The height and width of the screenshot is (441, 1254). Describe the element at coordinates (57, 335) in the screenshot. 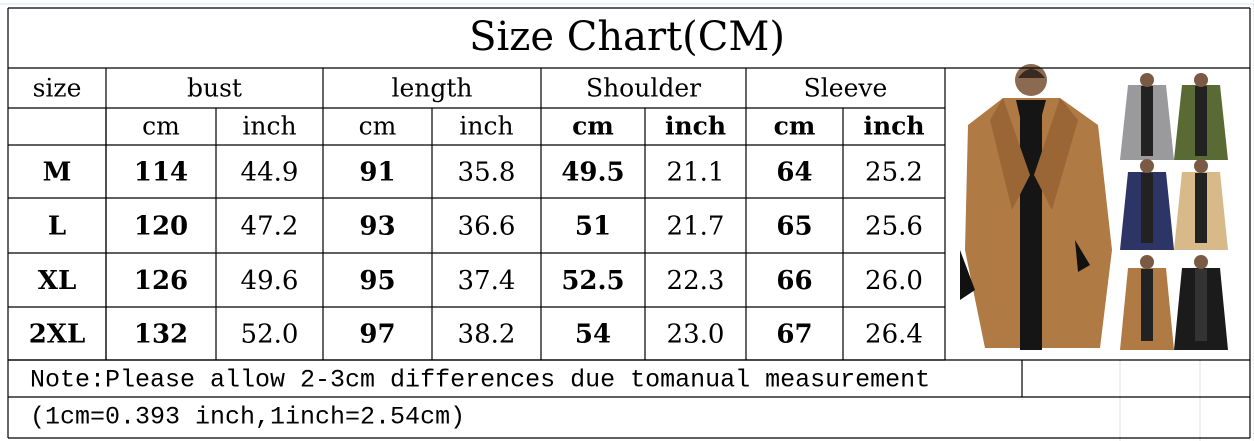

I see `size-label: 2XL` at that location.